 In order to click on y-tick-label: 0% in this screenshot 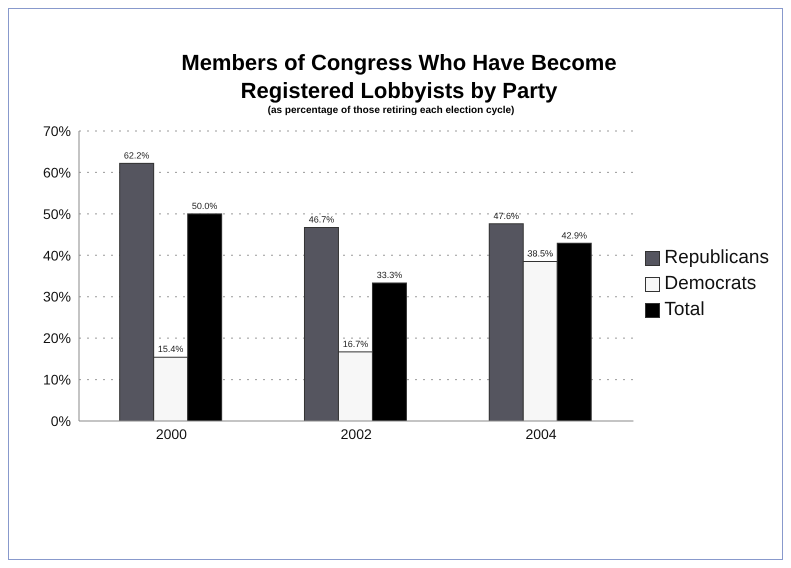, I will do `click(60, 420)`.